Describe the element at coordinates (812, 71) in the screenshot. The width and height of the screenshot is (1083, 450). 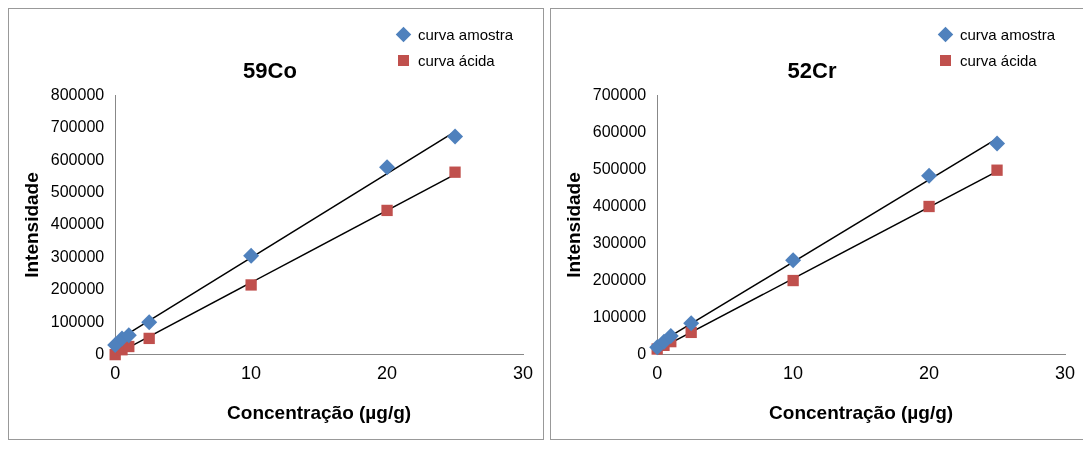
I see `chart-title: 52Cr` at that location.